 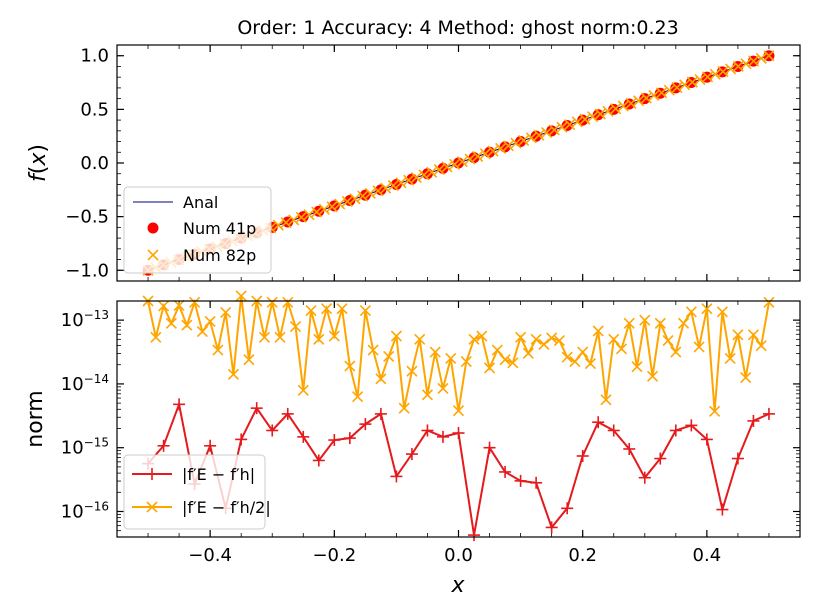 What do you see at coordinates (85, 383) in the screenshot?
I see `y-tick-label-bottom: 10−14` at bounding box center [85, 383].